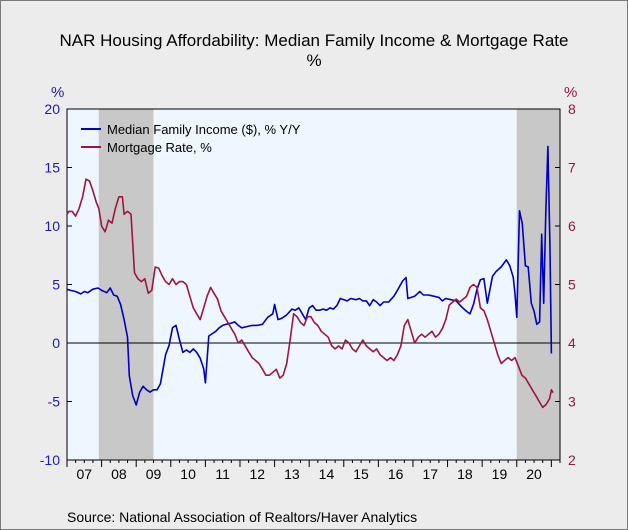 The image size is (628, 530). What do you see at coordinates (119, 474) in the screenshot?
I see `x-tick-label: 08` at bounding box center [119, 474].